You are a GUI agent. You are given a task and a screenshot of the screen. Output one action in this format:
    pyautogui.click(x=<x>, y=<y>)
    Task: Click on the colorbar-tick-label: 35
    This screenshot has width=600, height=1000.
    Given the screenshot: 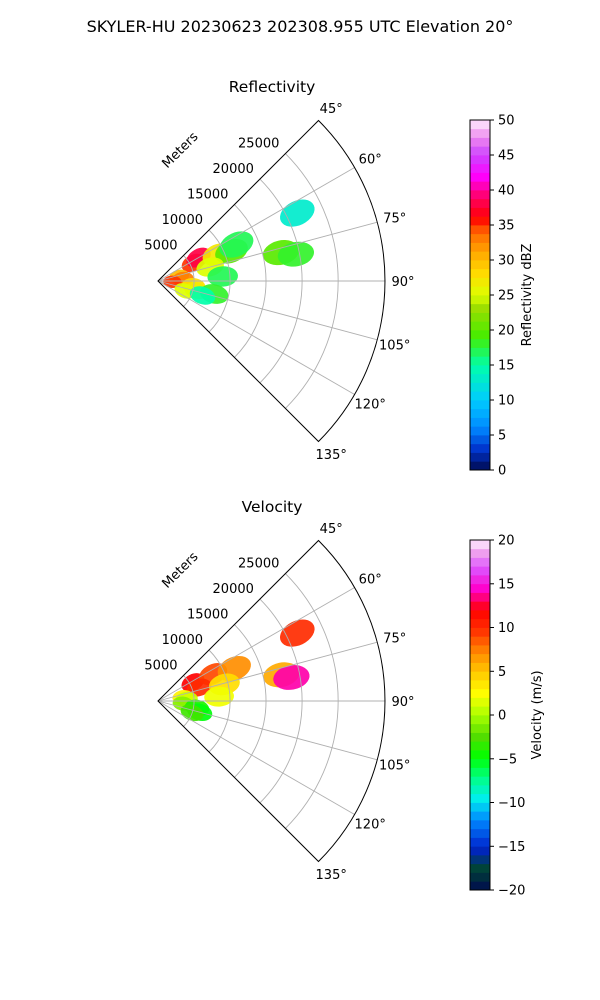 What is the action you would take?
    pyautogui.click(x=506, y=226)
    